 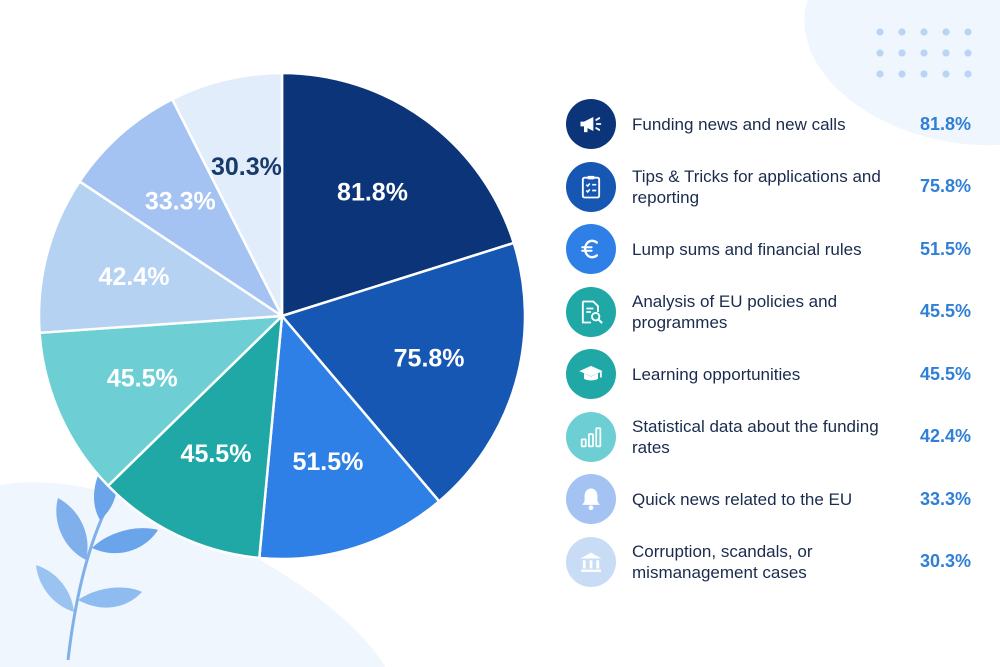 What do you see at coordinates (716, 374) in the screenshot?
I see `legend-label: Learning opportunities` at bounding box center [716, 374].